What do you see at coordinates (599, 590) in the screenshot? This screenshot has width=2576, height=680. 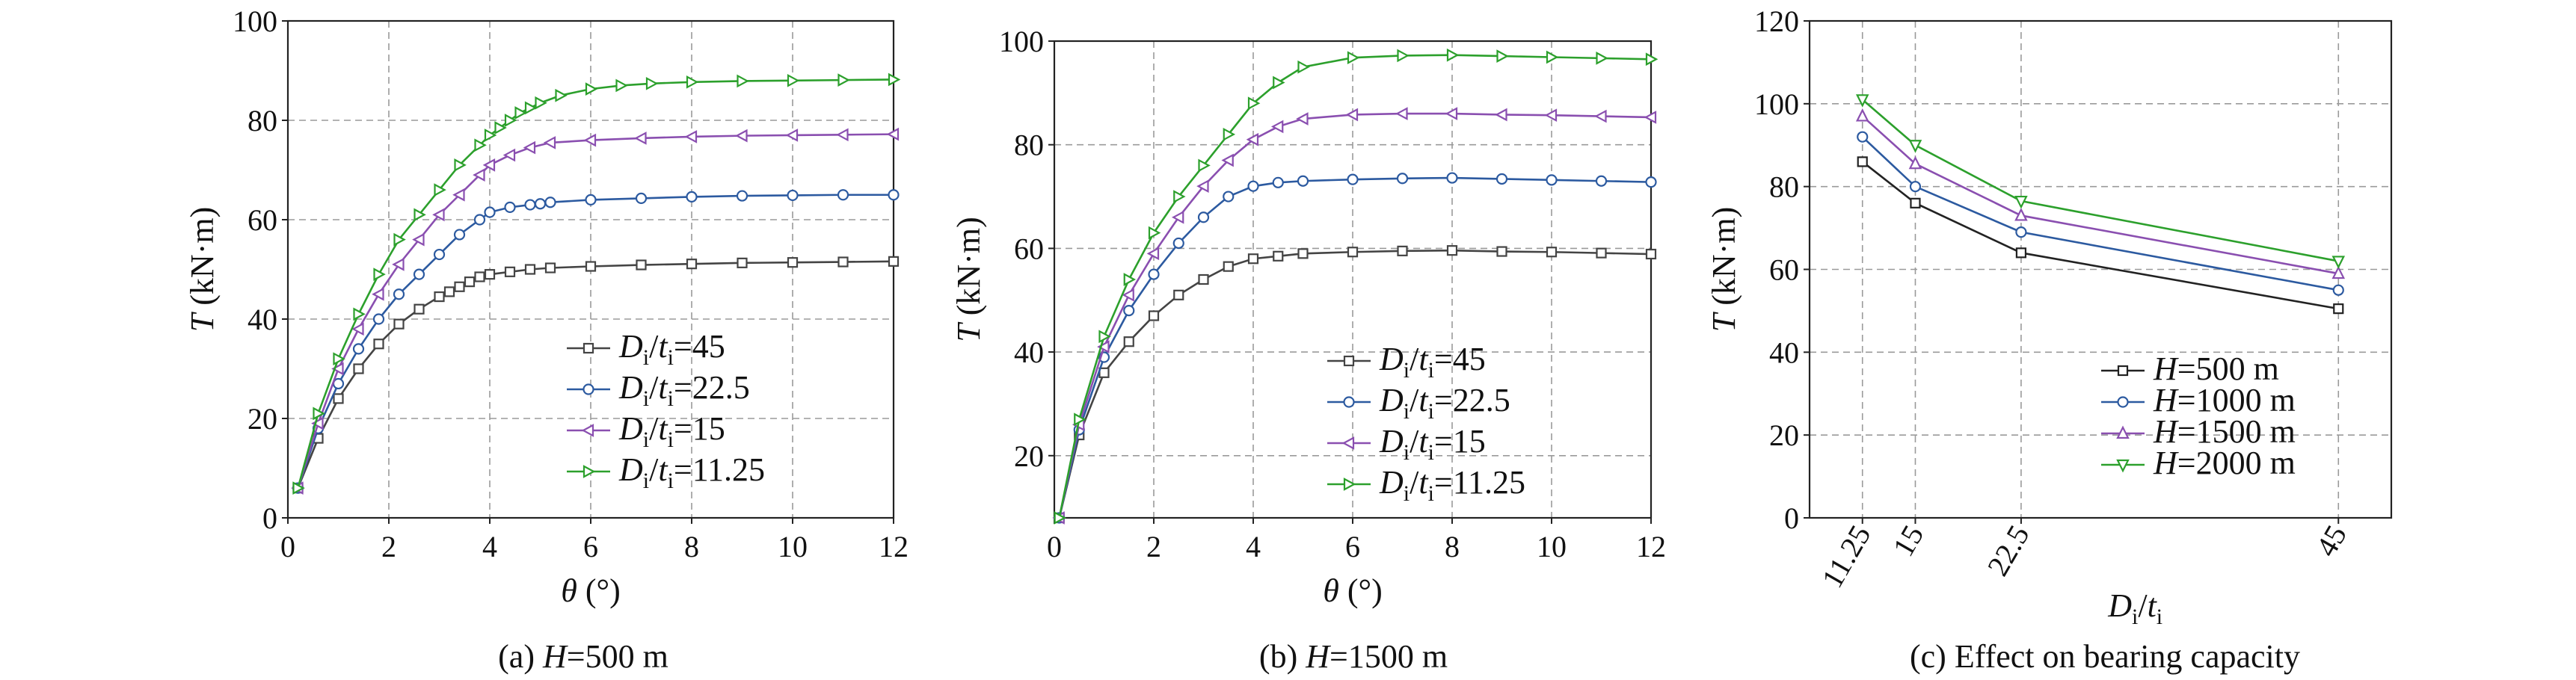 I see `x-axis-unit: (°)` at bounding box center [599, 590].